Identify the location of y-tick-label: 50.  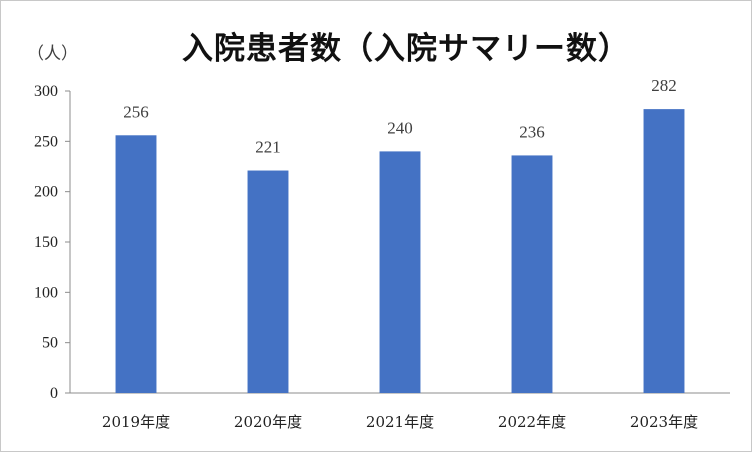
(50, 343).